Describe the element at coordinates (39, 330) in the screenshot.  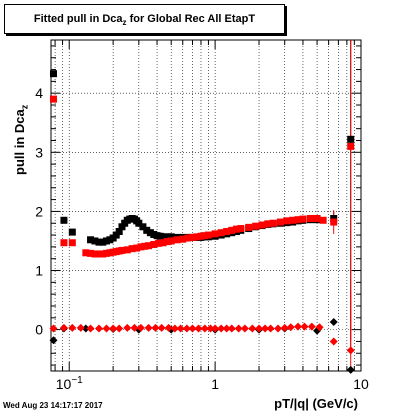
I see `y-tick-label: 0` at that location.